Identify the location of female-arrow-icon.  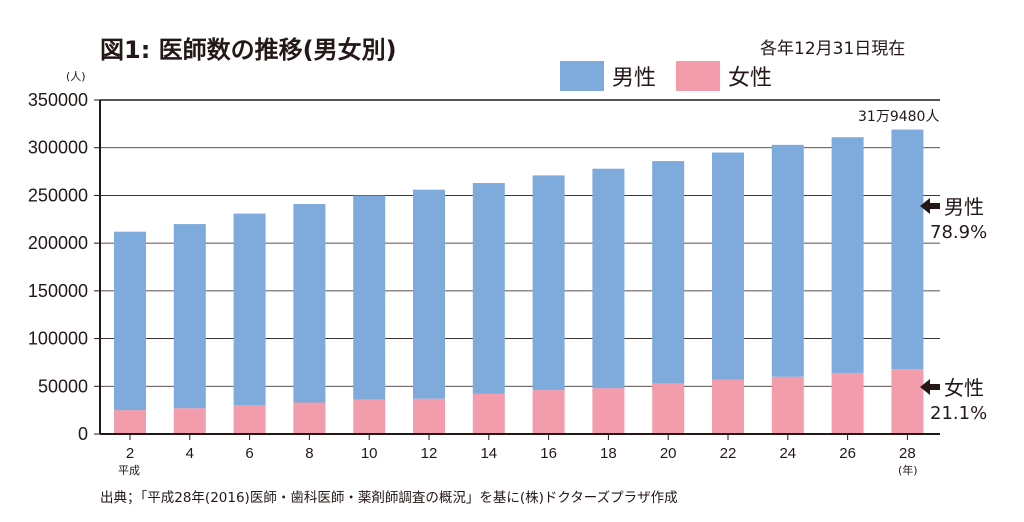
(930, 387).